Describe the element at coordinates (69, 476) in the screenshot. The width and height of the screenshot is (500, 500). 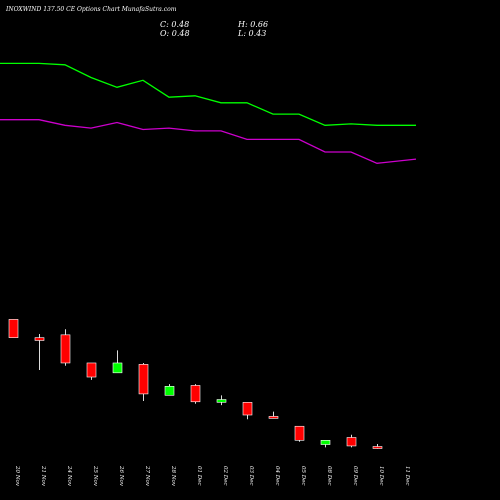
I see `x-tick-label: 24 Nov` at that location.